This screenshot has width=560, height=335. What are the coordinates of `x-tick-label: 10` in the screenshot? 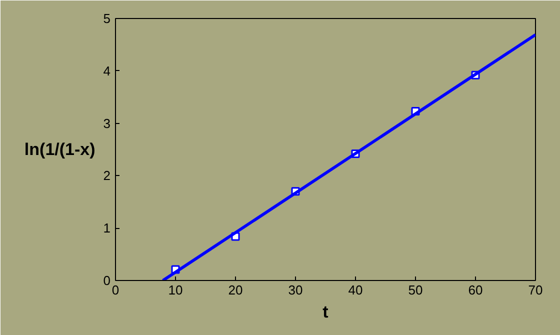 It's located at (175, 290).